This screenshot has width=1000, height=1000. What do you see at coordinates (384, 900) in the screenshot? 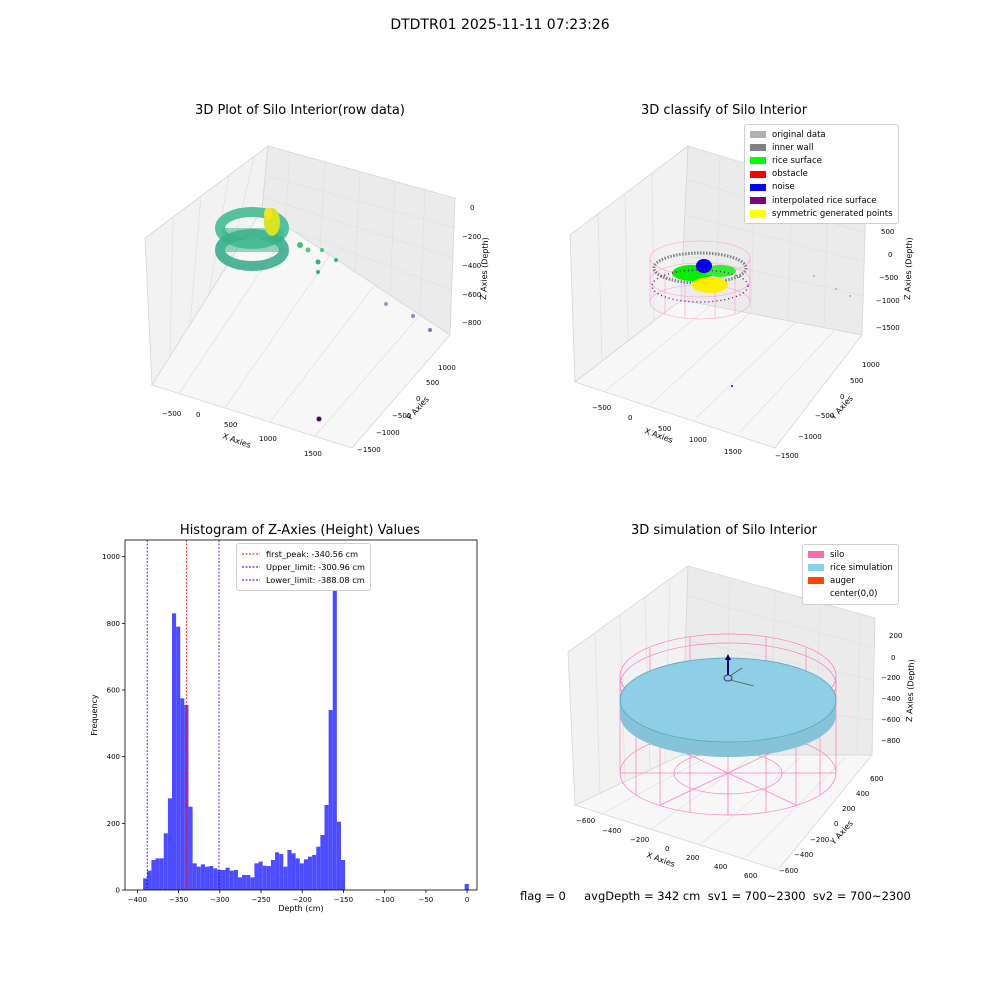
I see `x-tick-label: −100` at bounding box center [384, 900].